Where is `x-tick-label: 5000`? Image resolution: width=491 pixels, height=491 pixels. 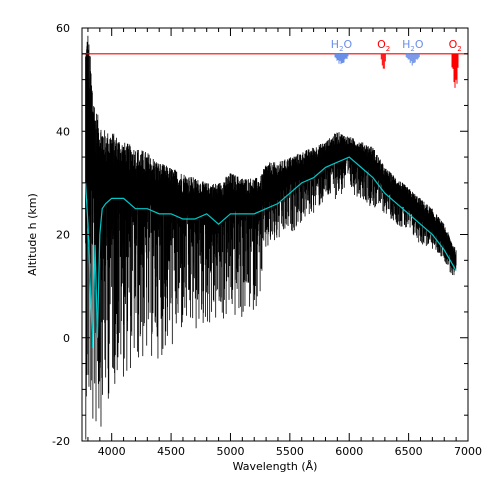
x-tick-label: 5000 is located at coordinates (230, 451).